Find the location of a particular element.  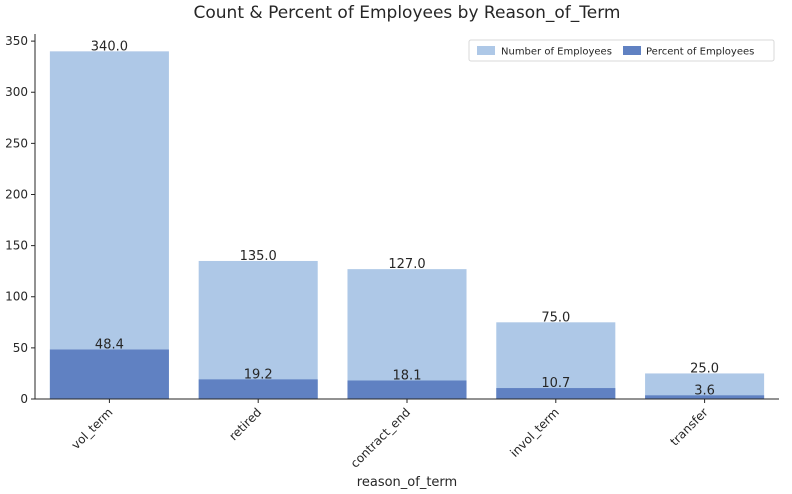

y-tick-label: 150 is located at coordinates (16, 246).